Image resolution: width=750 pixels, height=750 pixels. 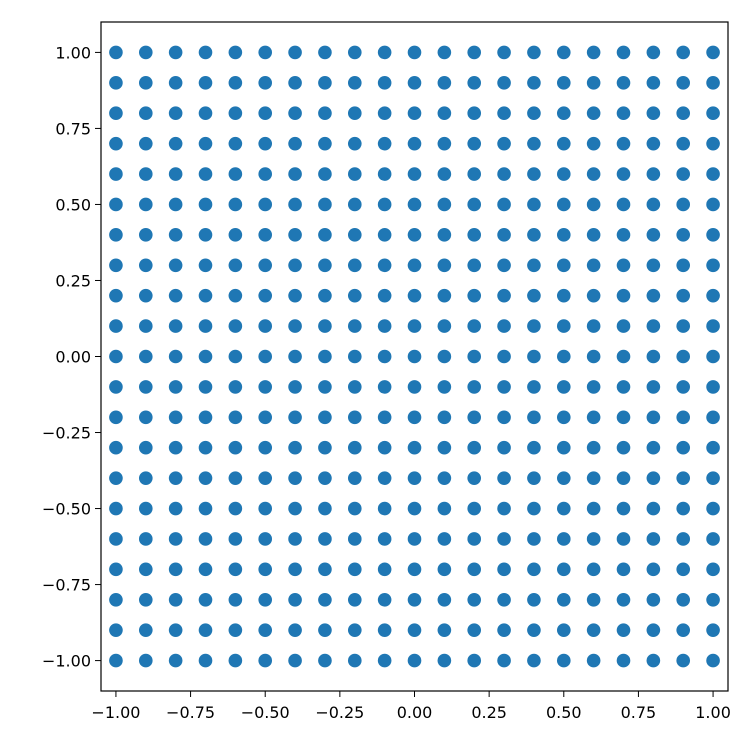 I want to click on x-tick-label: 0.25, so click(x=489, y=712).